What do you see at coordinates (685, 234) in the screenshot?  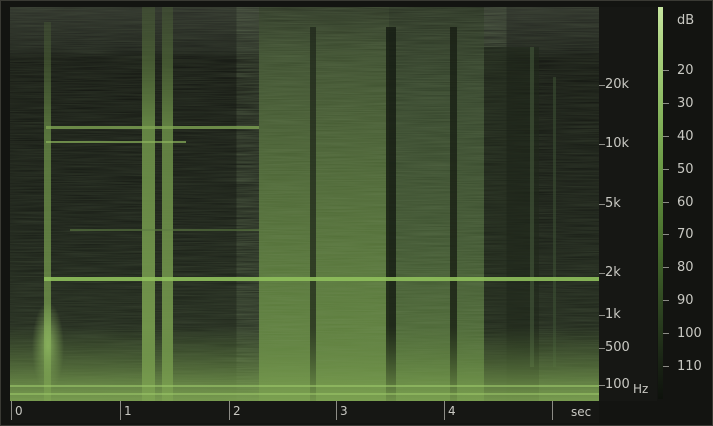 I see `db-tick-label: 70` at bounding box center [685, 234].